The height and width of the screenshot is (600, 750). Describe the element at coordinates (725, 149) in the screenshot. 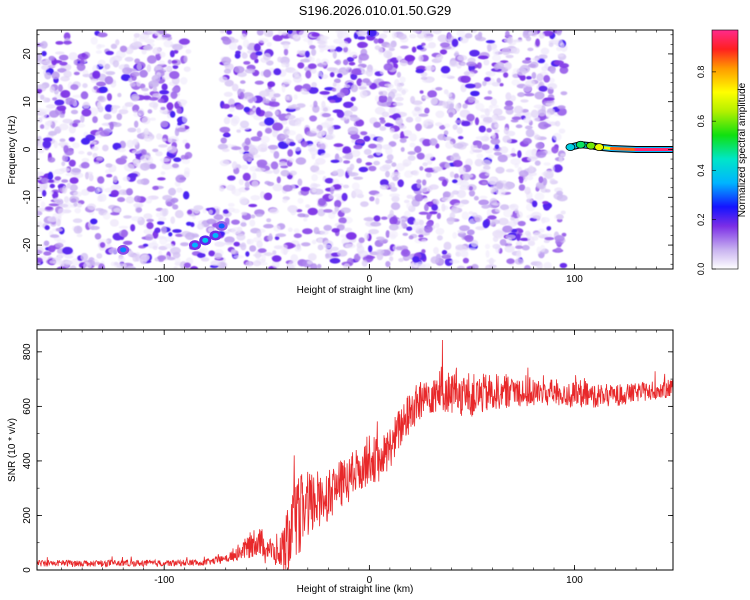

I see `colorbar-gradient` at that location.